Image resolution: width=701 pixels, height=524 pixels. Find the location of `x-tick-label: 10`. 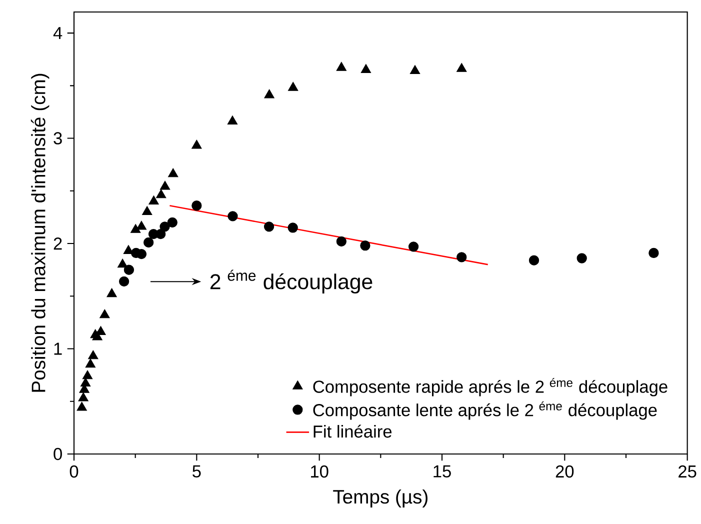

x-tick-label: 10 is located at coordinates (319, 471).